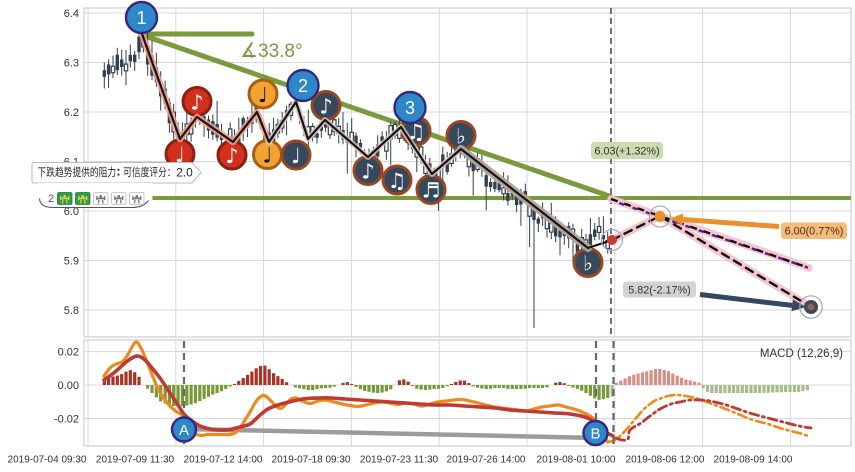 The height and width of the screenshot is (472, 855). I want to click on svg-text: 2019-08-01 10:00, so click(576, 460).